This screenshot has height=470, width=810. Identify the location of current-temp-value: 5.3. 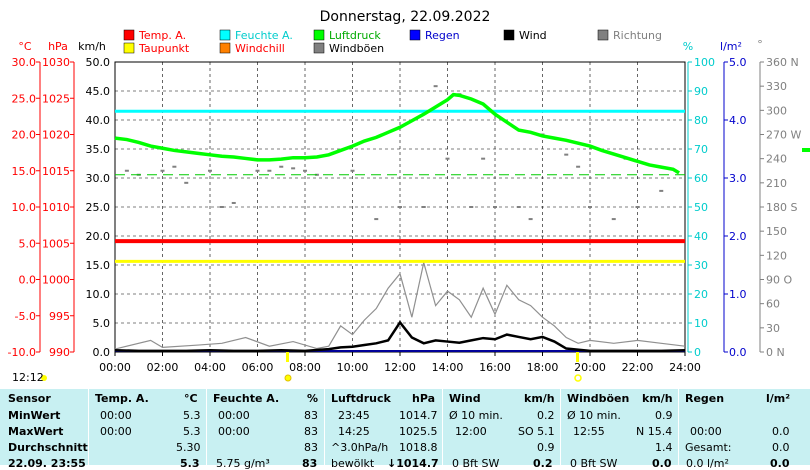
(190, 463).